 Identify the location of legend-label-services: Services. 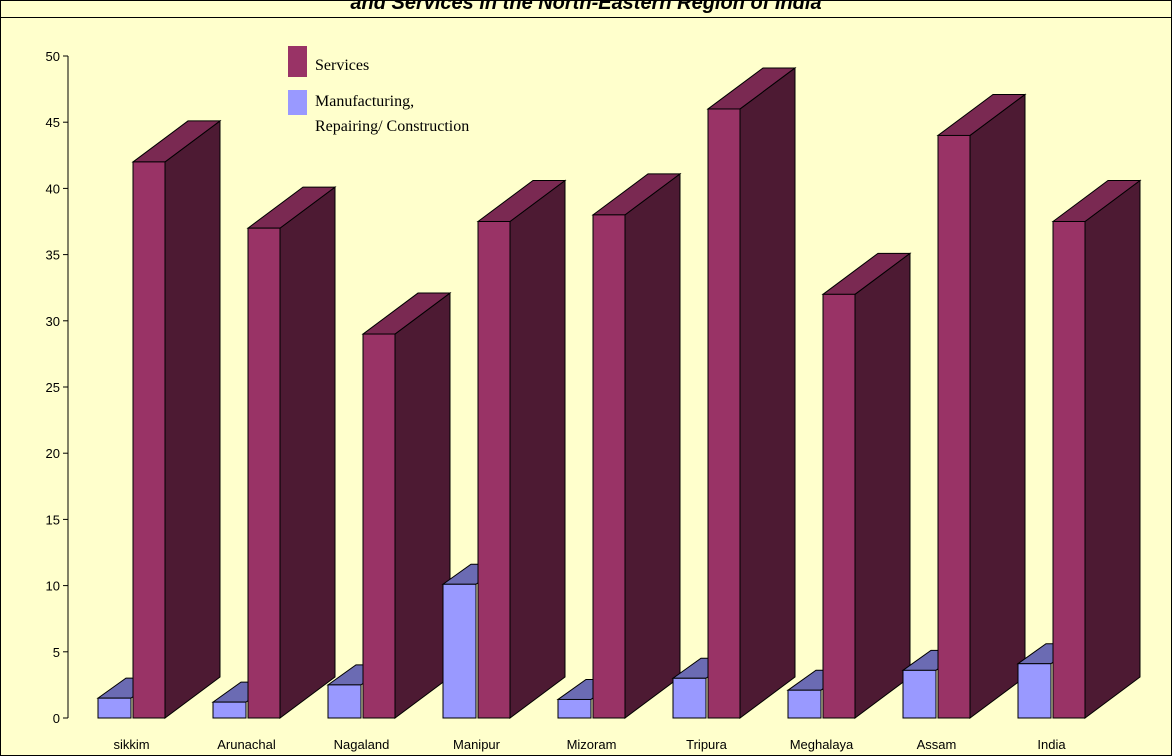
(342, 65).